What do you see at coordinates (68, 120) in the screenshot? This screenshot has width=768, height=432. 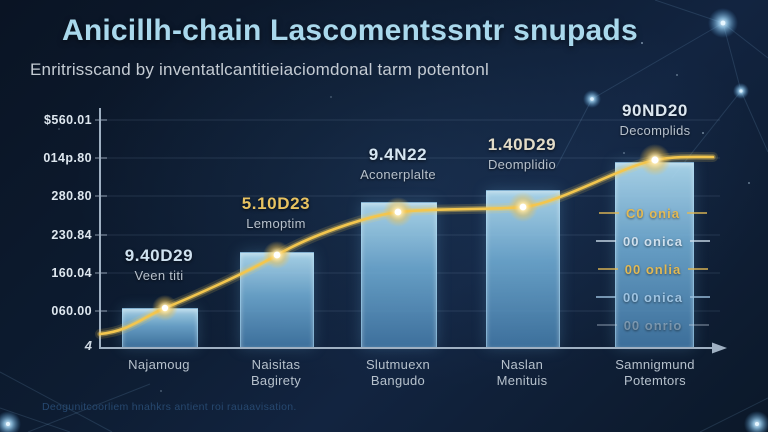 I see `y-tick-label: $560.01` at bounding box center [68, 120].